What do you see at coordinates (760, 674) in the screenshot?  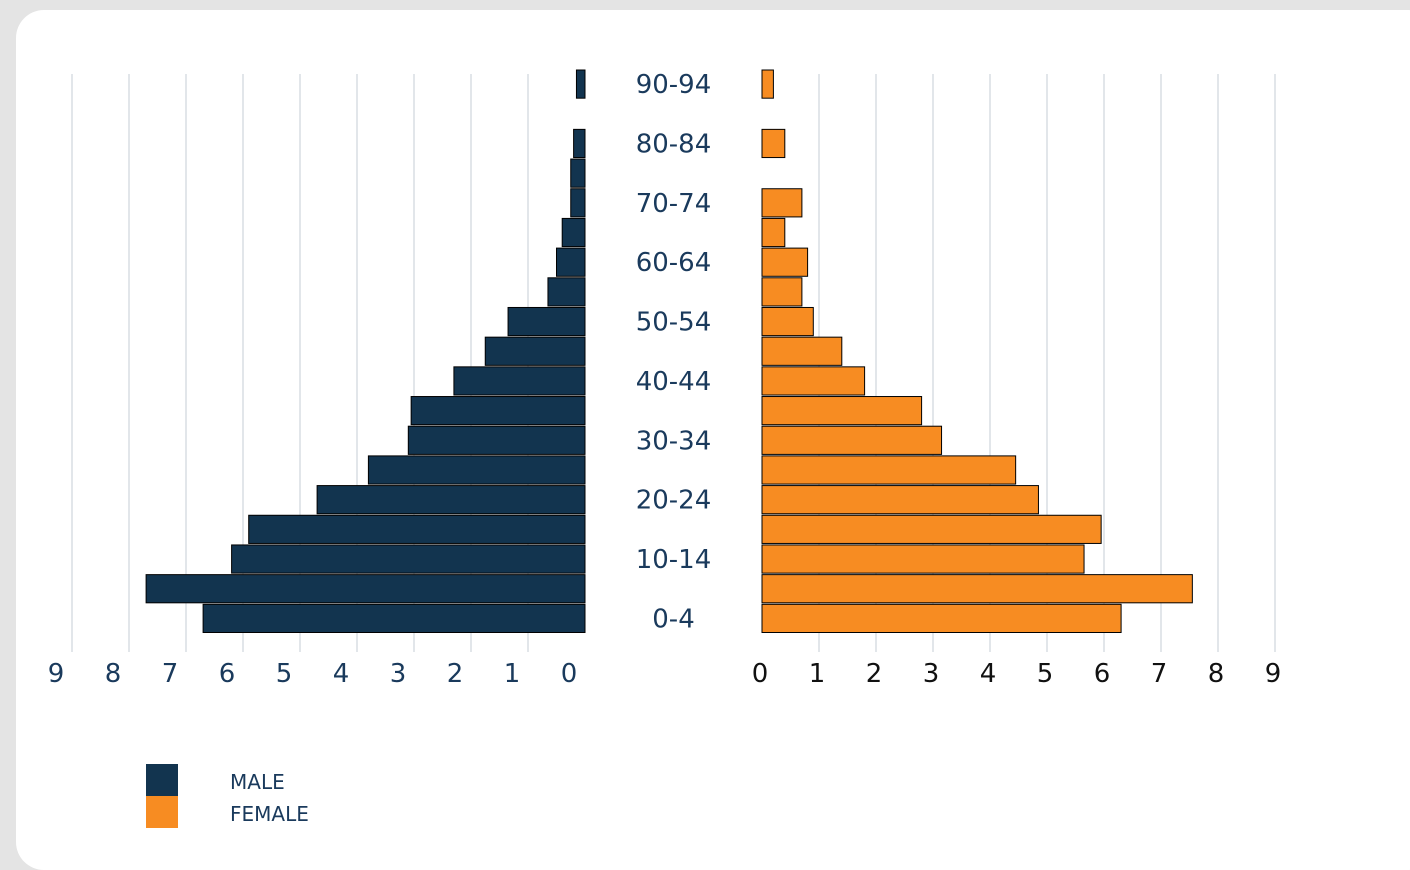 I see `female-axis-tick-label: 0` at bounding box center [760, 674].